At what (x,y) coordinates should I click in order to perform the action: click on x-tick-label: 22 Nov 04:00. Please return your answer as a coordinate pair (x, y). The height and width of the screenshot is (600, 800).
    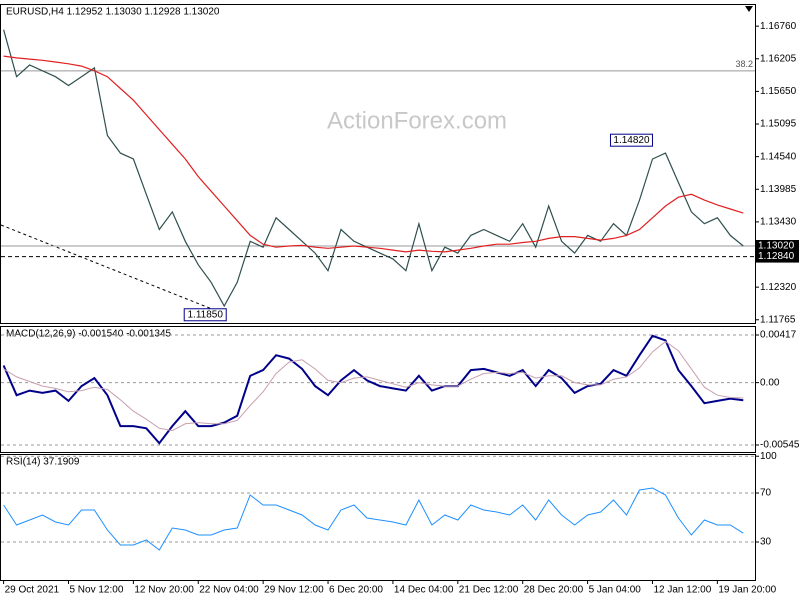
    Looking at the image, I should click on (229, 590).